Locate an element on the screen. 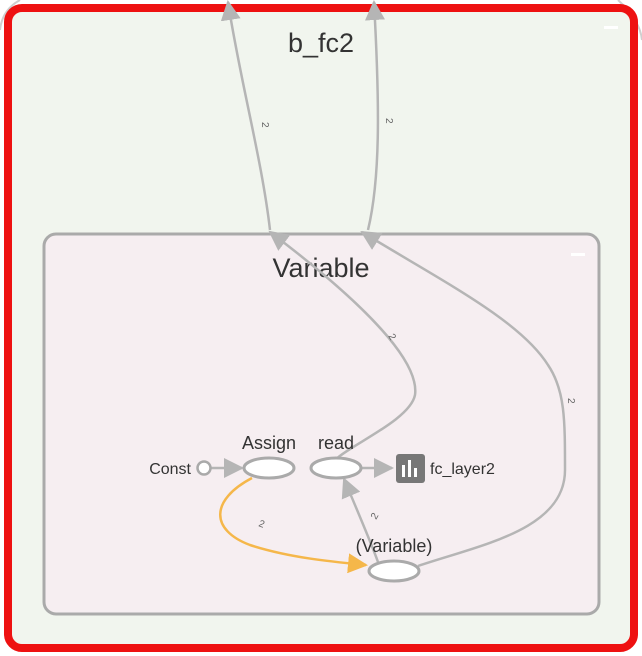 This screenshot has width=642, height=656. node-read-label: read is located at coordinates (336, 443).